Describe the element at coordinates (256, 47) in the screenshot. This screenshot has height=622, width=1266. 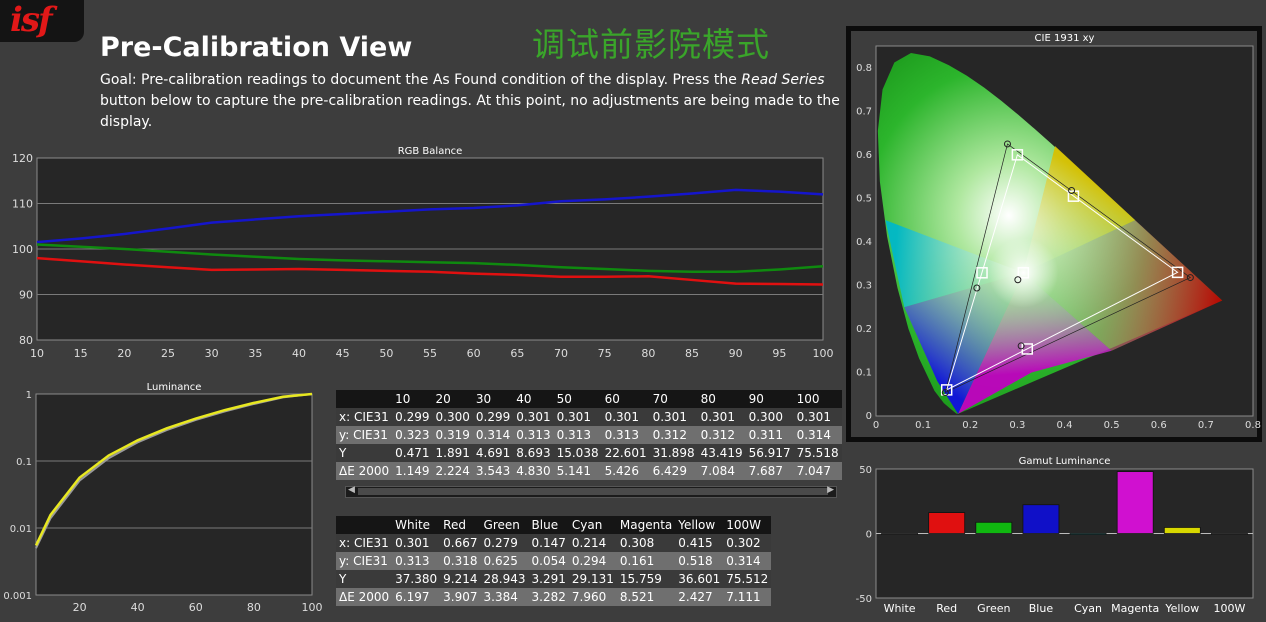
I see `page-title: Pre-Calibration View` at that location.